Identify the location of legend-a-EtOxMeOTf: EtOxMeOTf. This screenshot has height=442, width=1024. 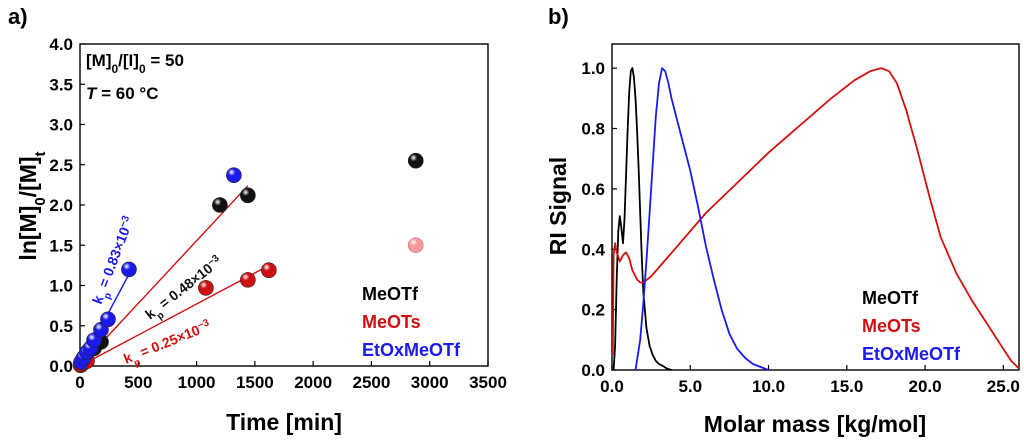
(411, 350).